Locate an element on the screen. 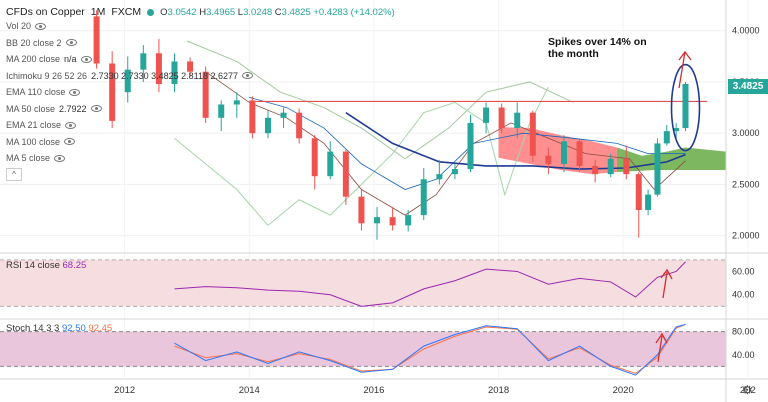 The height and width of the screenshot is (402, 768). stoch-pane is located at coordinates (363, 349).